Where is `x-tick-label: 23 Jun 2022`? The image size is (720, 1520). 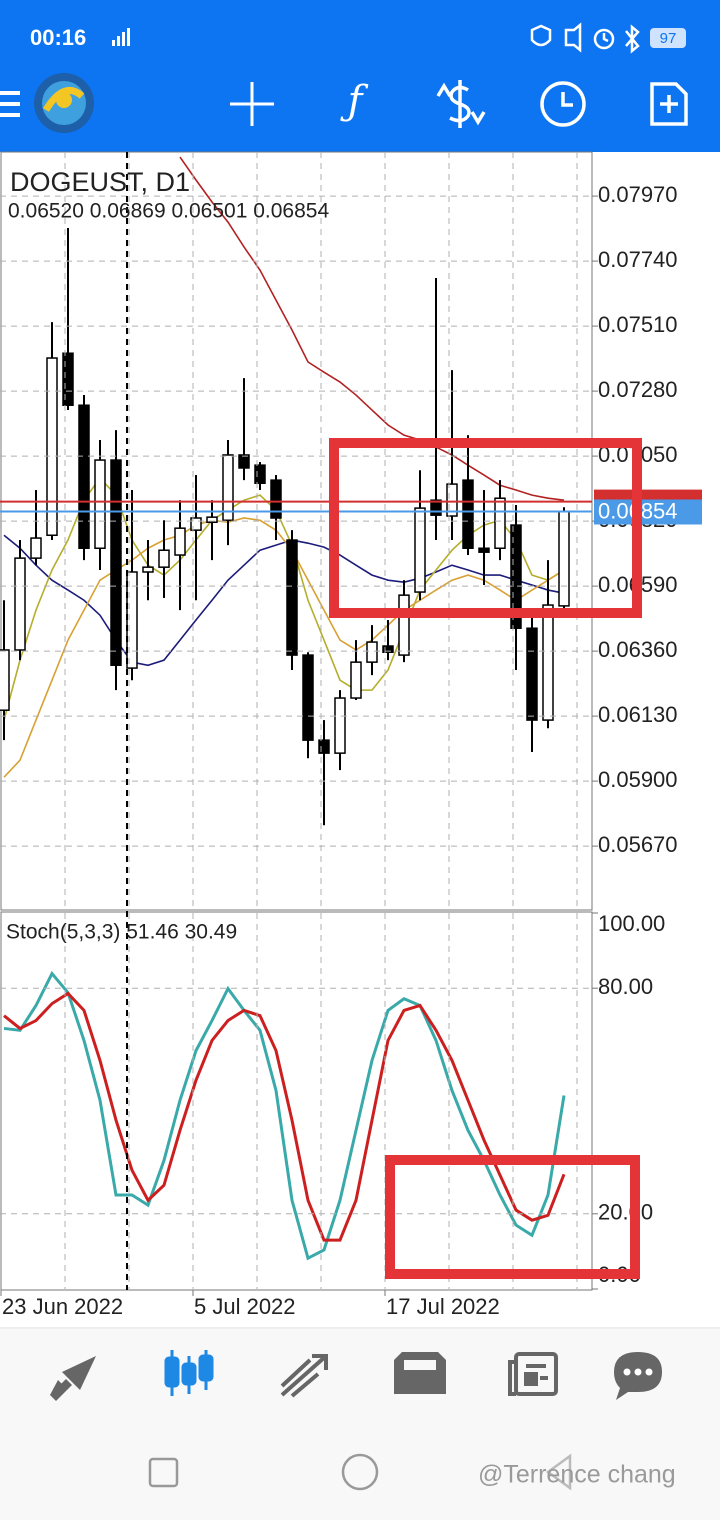
x-tick-label: 23 Jun 2022 is located at coordinates (62, 1306).